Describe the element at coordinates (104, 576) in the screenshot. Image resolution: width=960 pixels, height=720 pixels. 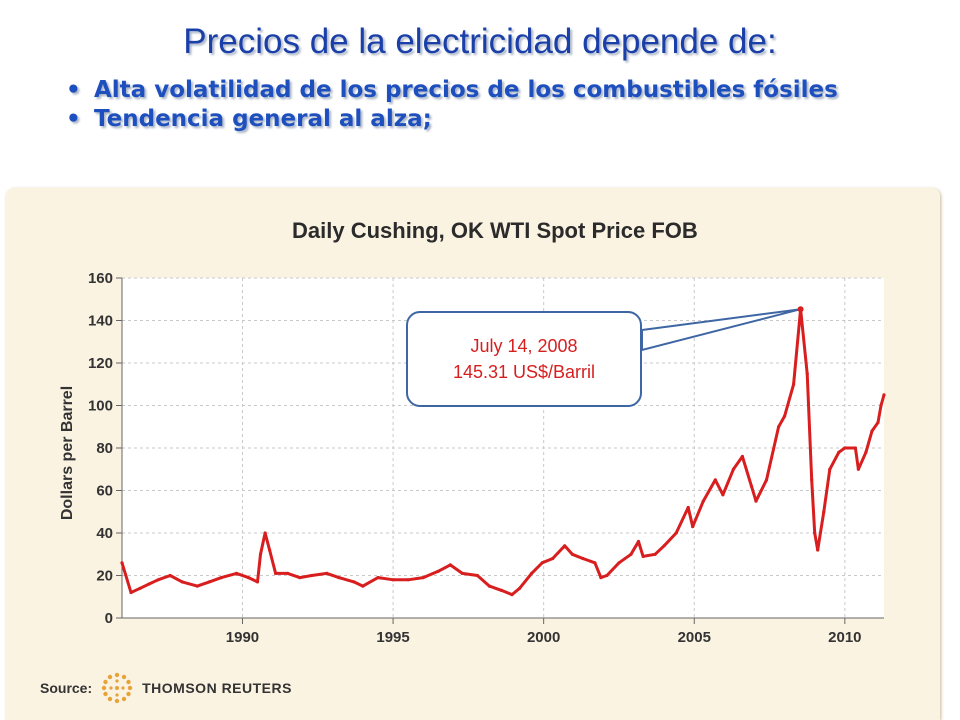
I see `y-tick-label: 20` at that location.